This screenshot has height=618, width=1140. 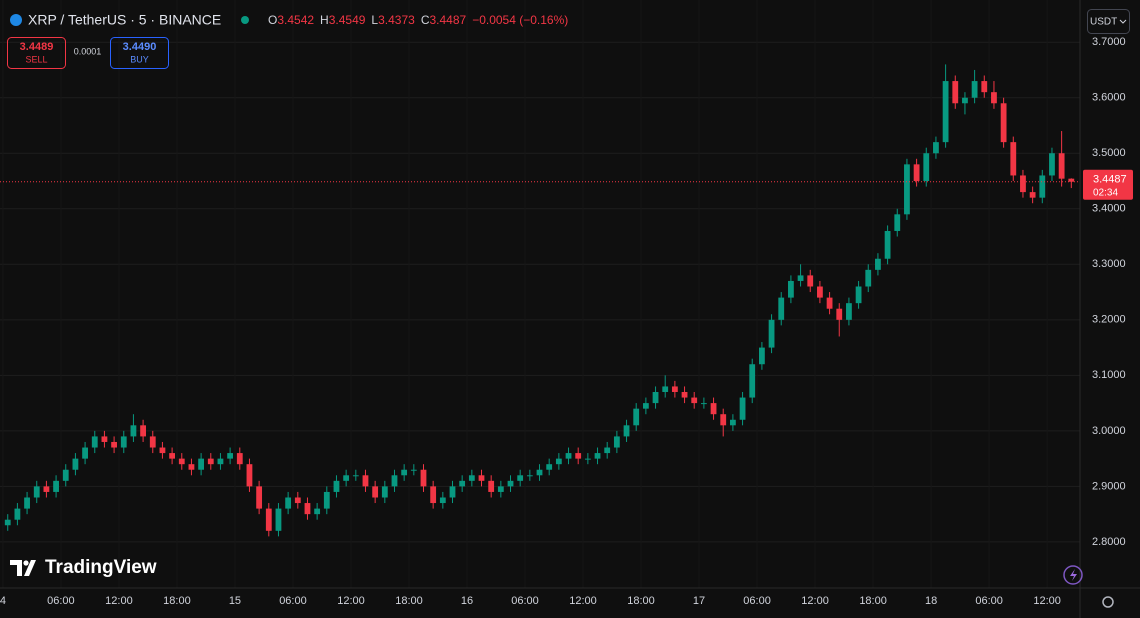 What do you see at coordinates (1109, 375) in the screenshot?
I see `y-tick-label: 3.1000` at bounding box center [1109, 375].